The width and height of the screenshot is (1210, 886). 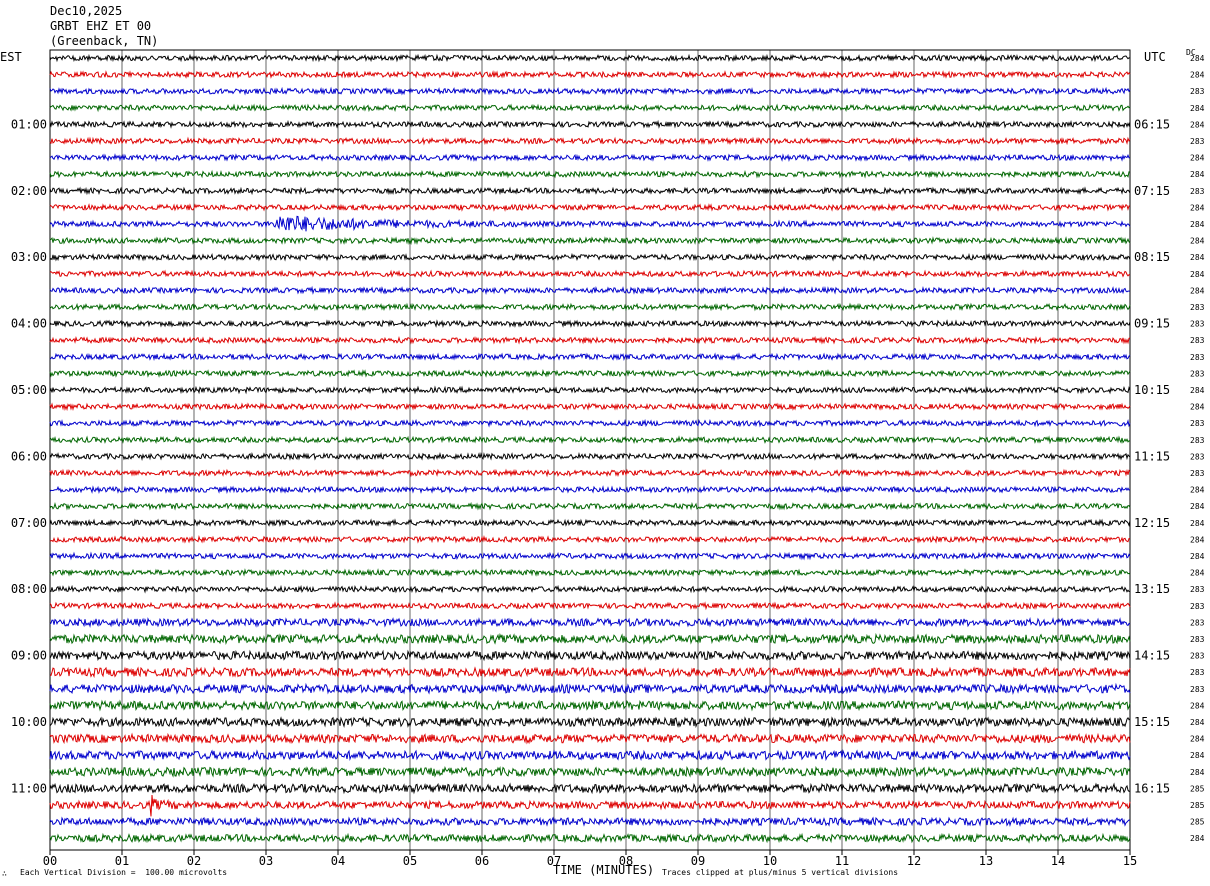 I want to click on right-hour-label: 11:15, so click(x=1152, y=456).